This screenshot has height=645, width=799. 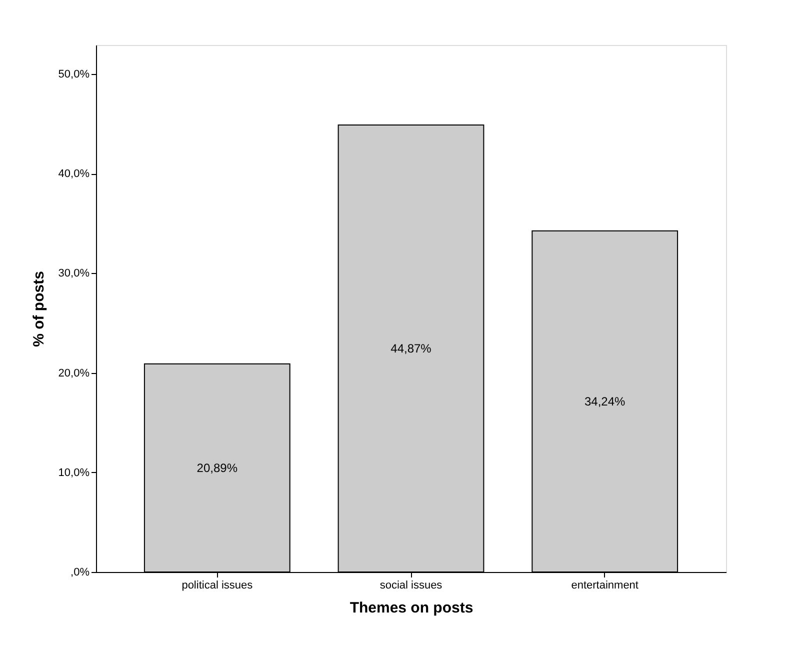 What do you see at coordinates (605, 401) in the screenshot?
I see `data-label: 34,24%` at bounding box center [605, 401].